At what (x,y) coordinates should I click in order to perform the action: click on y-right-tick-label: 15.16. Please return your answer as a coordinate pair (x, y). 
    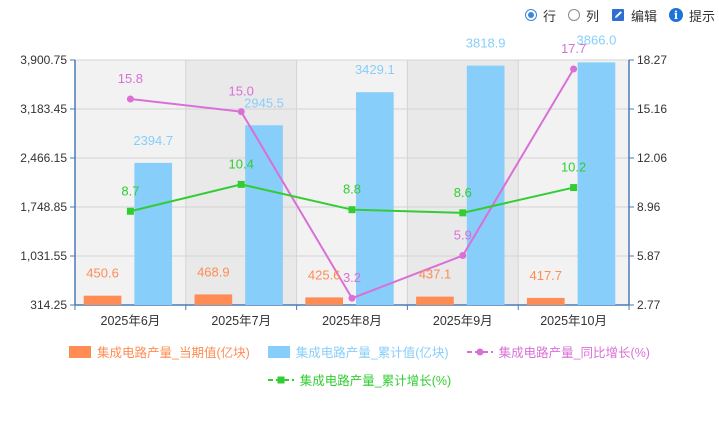
    Looking at the image, I should click on (652, 109).